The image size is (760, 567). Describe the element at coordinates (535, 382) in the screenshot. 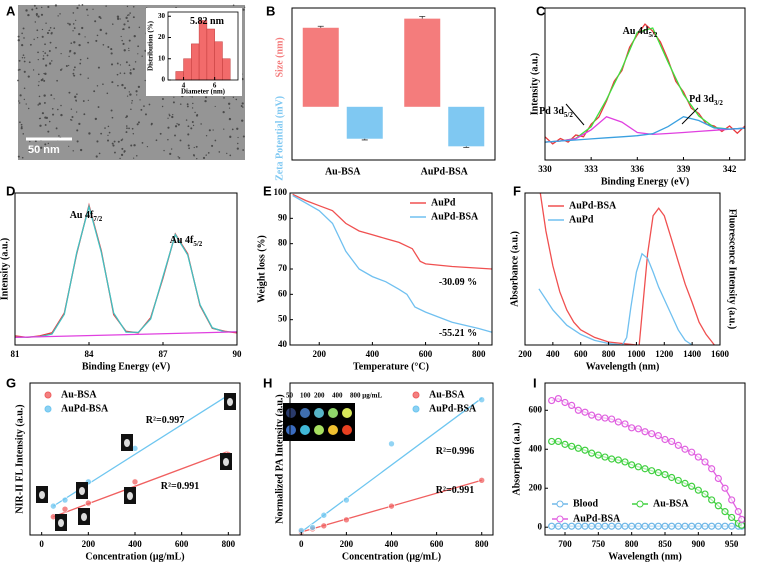

I see `panel-label: I` at that location.